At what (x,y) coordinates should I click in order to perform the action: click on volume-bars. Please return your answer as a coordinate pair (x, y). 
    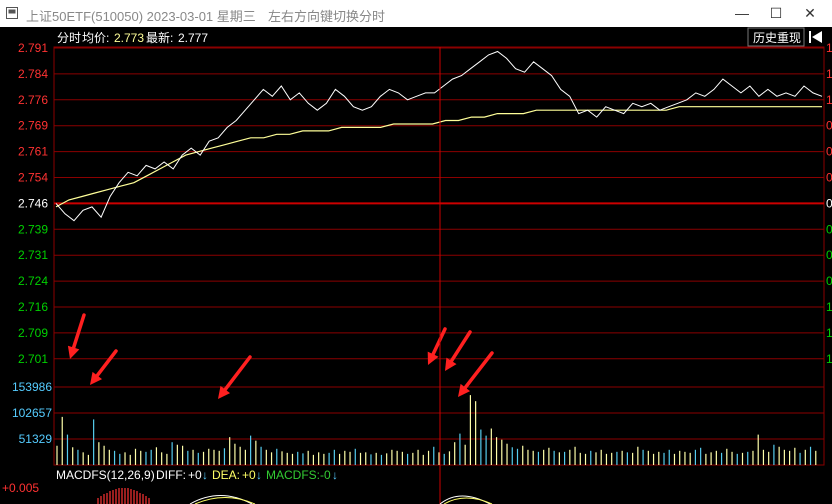
    Looking at the image, I should click on (436, 430).